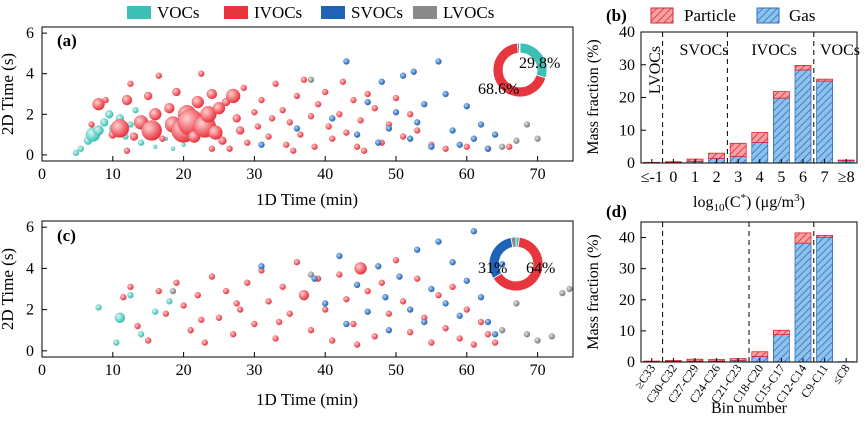 The width and height of the screenshot is (865, 421). Describe the element at coordinates (453, 12) in the screenshot. I see `legend-item-lvocs: LVOCs` at that location.